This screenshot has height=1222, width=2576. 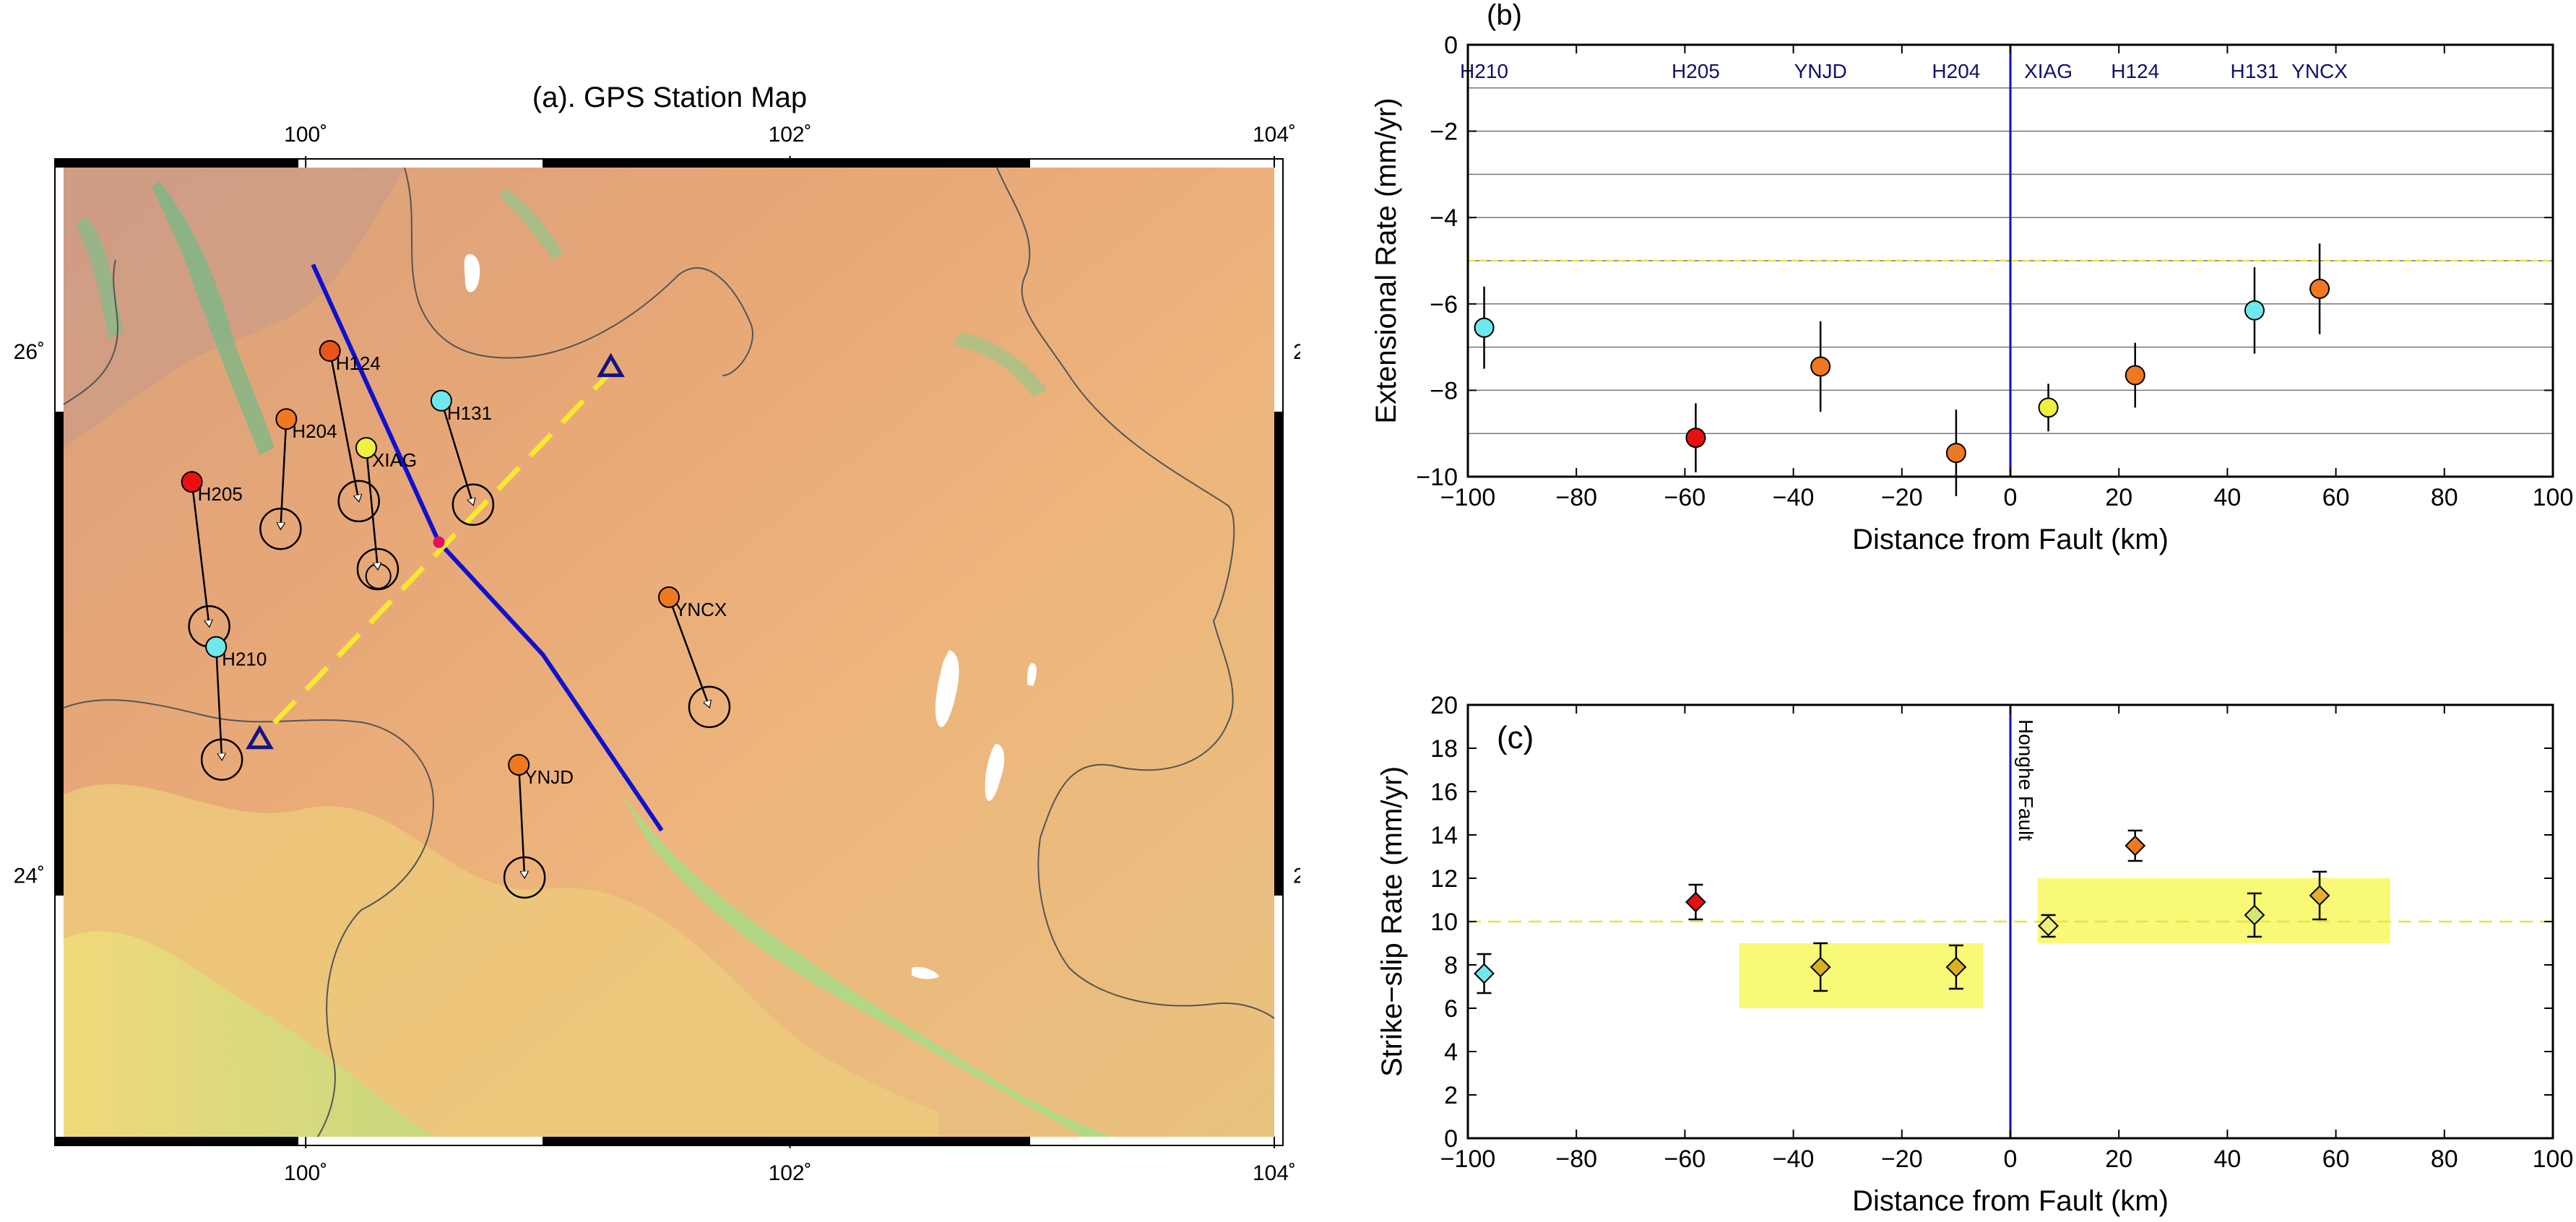 I want to click on map-lat-tick-label-left: 26˚, so click(x=29, y=352).